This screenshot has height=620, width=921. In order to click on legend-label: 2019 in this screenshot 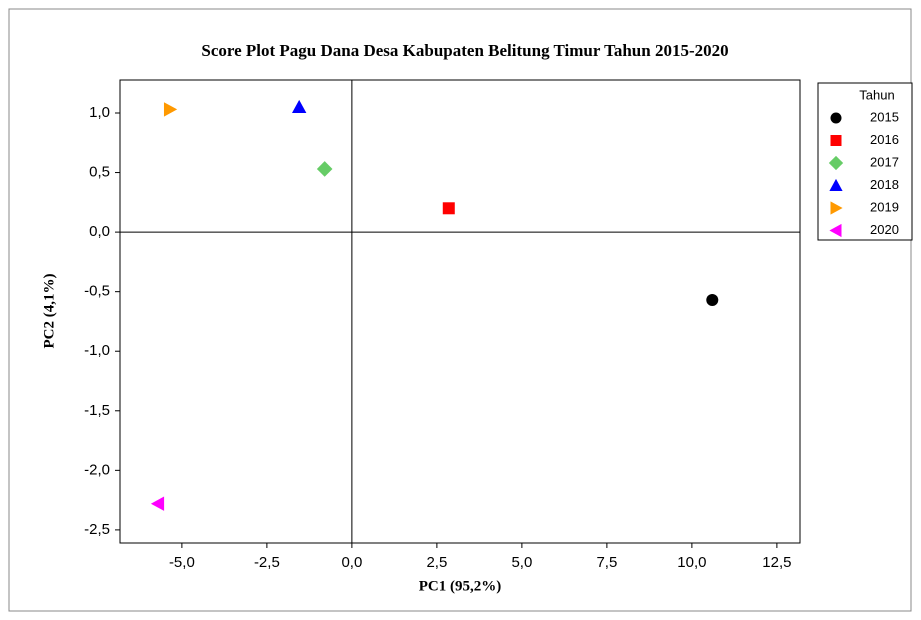, I will do `click(884, 206)`.